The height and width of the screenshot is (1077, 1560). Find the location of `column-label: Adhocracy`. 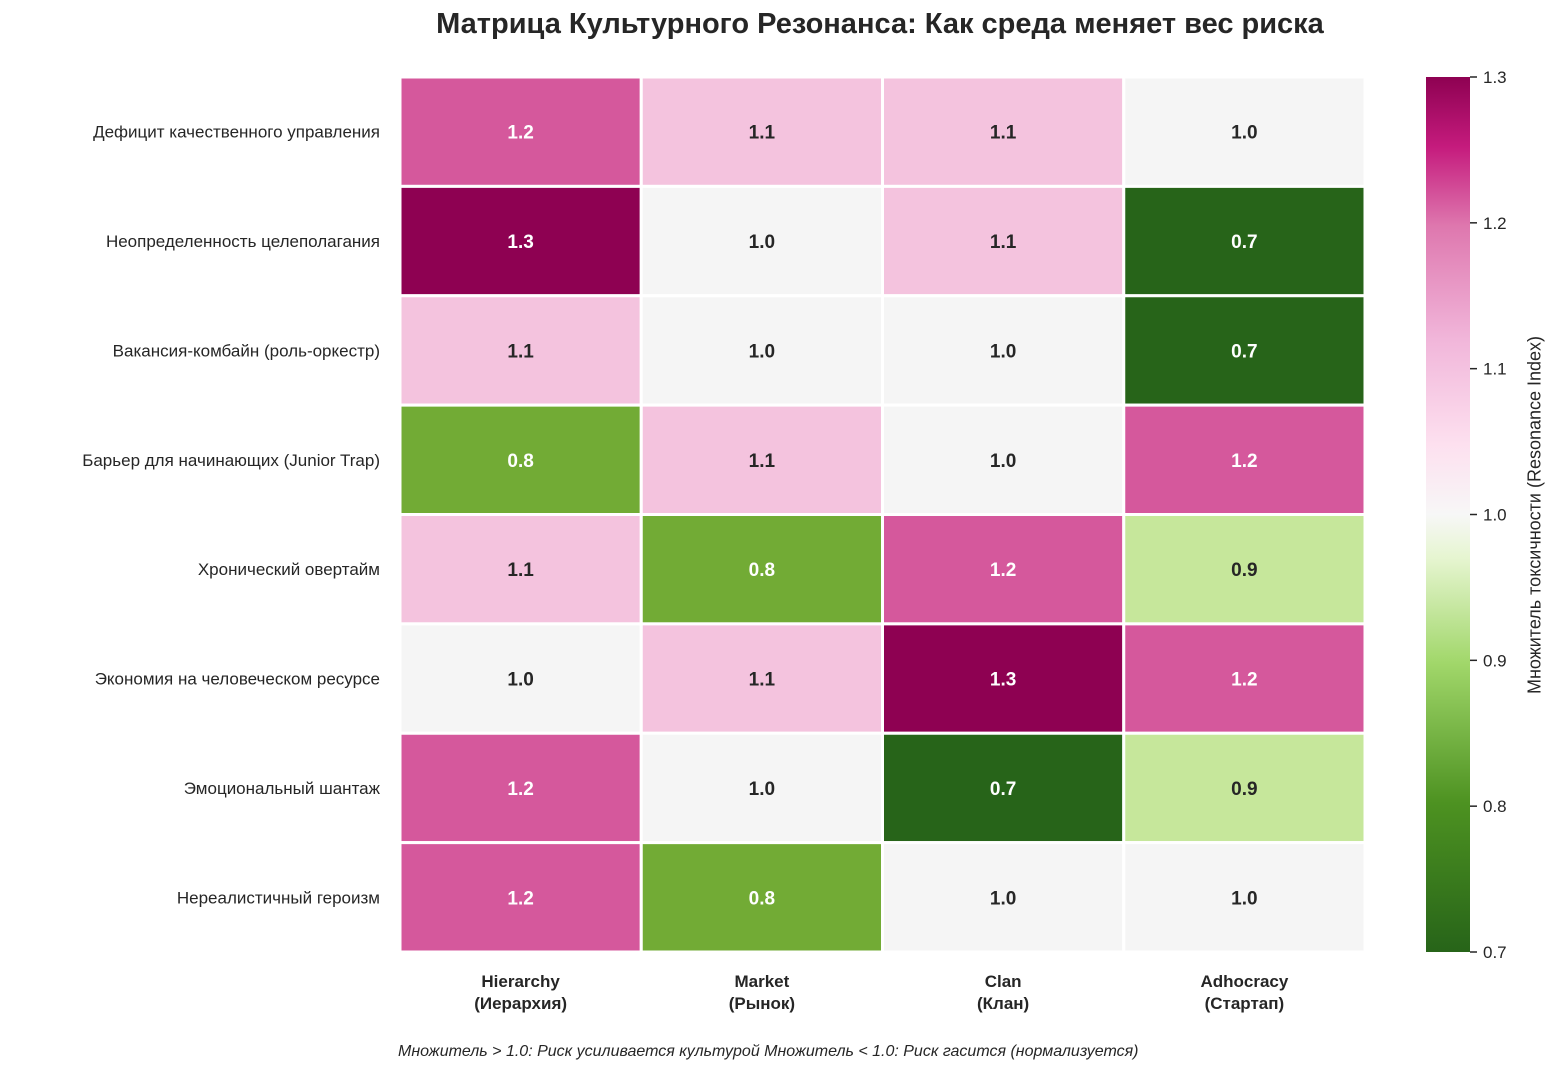

column-label: Adhocracy is located at coordinates (1244, 981).